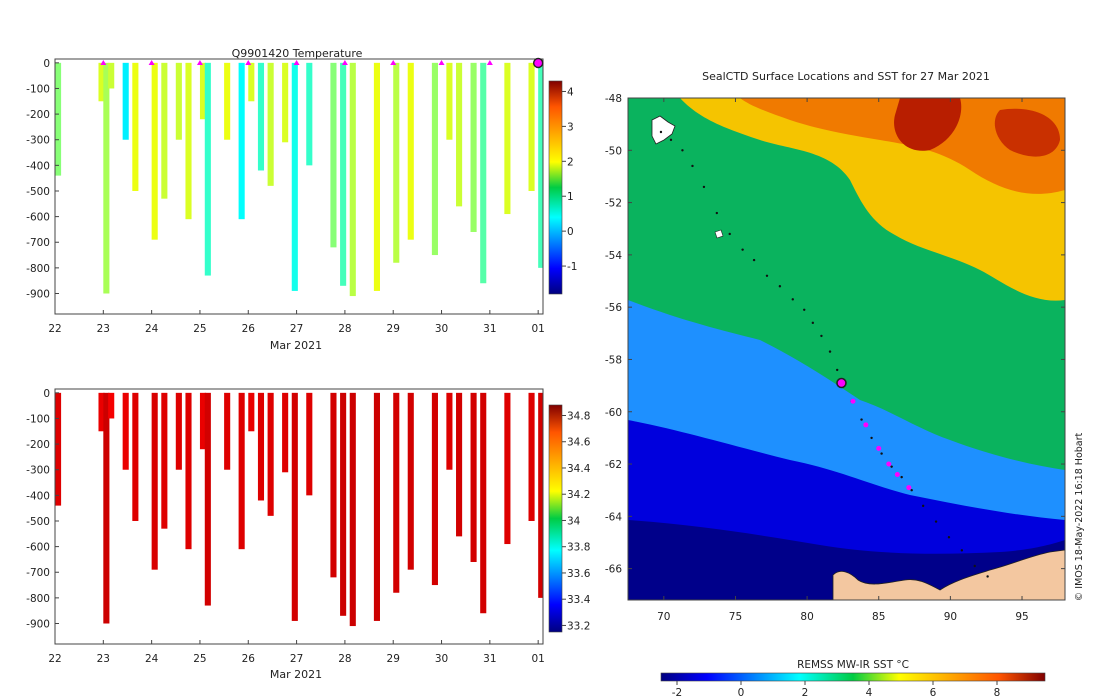  Describe the element at coordinates (299, 509) in the screenshot. I see `salinity-profiles` at that location.